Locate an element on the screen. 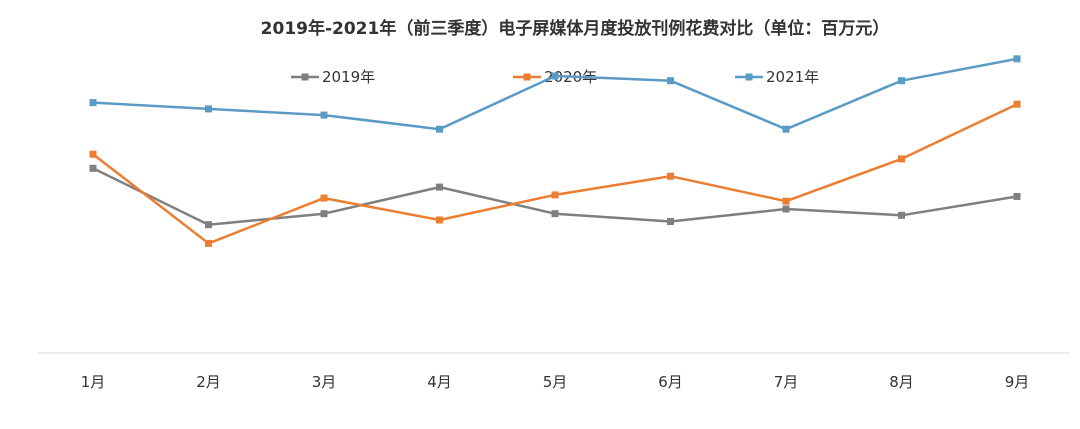 This screenshot has height=429, width=1080. chart-title: 2019年-2021年（前三季度）电子屏媒体月度投放刊例花费对比（单位：百万元） is located at coordinates (575, 29).